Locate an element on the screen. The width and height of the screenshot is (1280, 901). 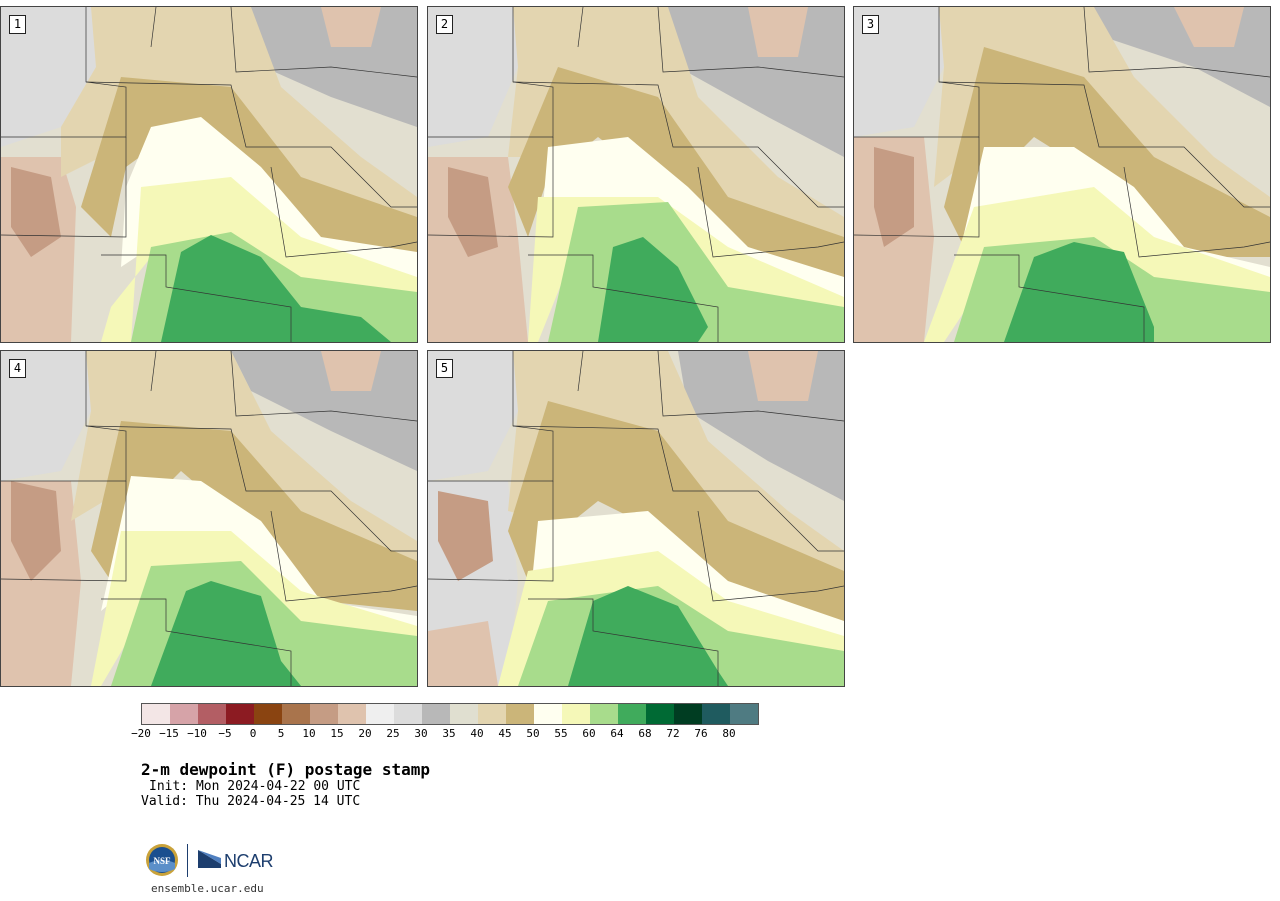
colorbar-tick-label: 72 is located at coordinates (673, 733).